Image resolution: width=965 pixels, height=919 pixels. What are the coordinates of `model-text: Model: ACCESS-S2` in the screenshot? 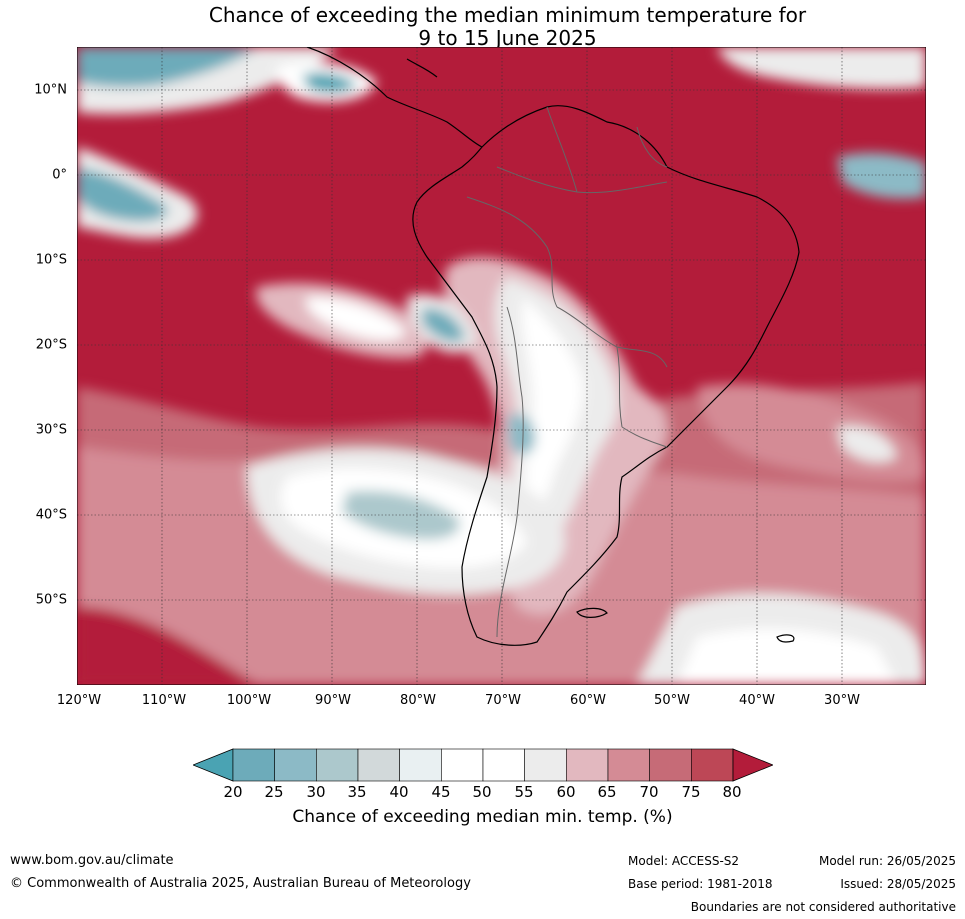 It's located at (684, 861).